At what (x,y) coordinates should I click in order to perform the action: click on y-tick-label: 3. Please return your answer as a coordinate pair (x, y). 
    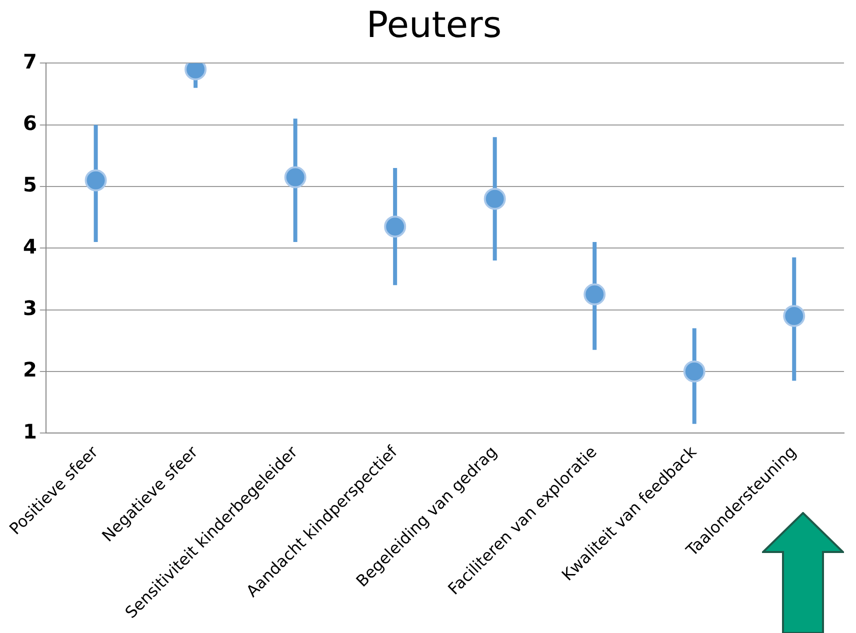
    Looking at the image, I should click on (29, 308).